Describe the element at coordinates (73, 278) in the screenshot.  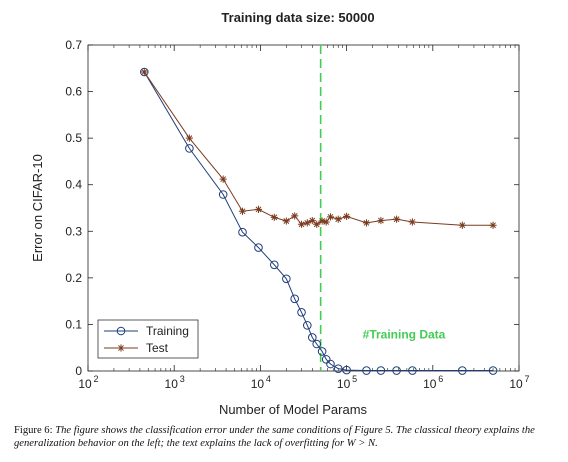
I see `y-tick-label: 0.2` at that location.